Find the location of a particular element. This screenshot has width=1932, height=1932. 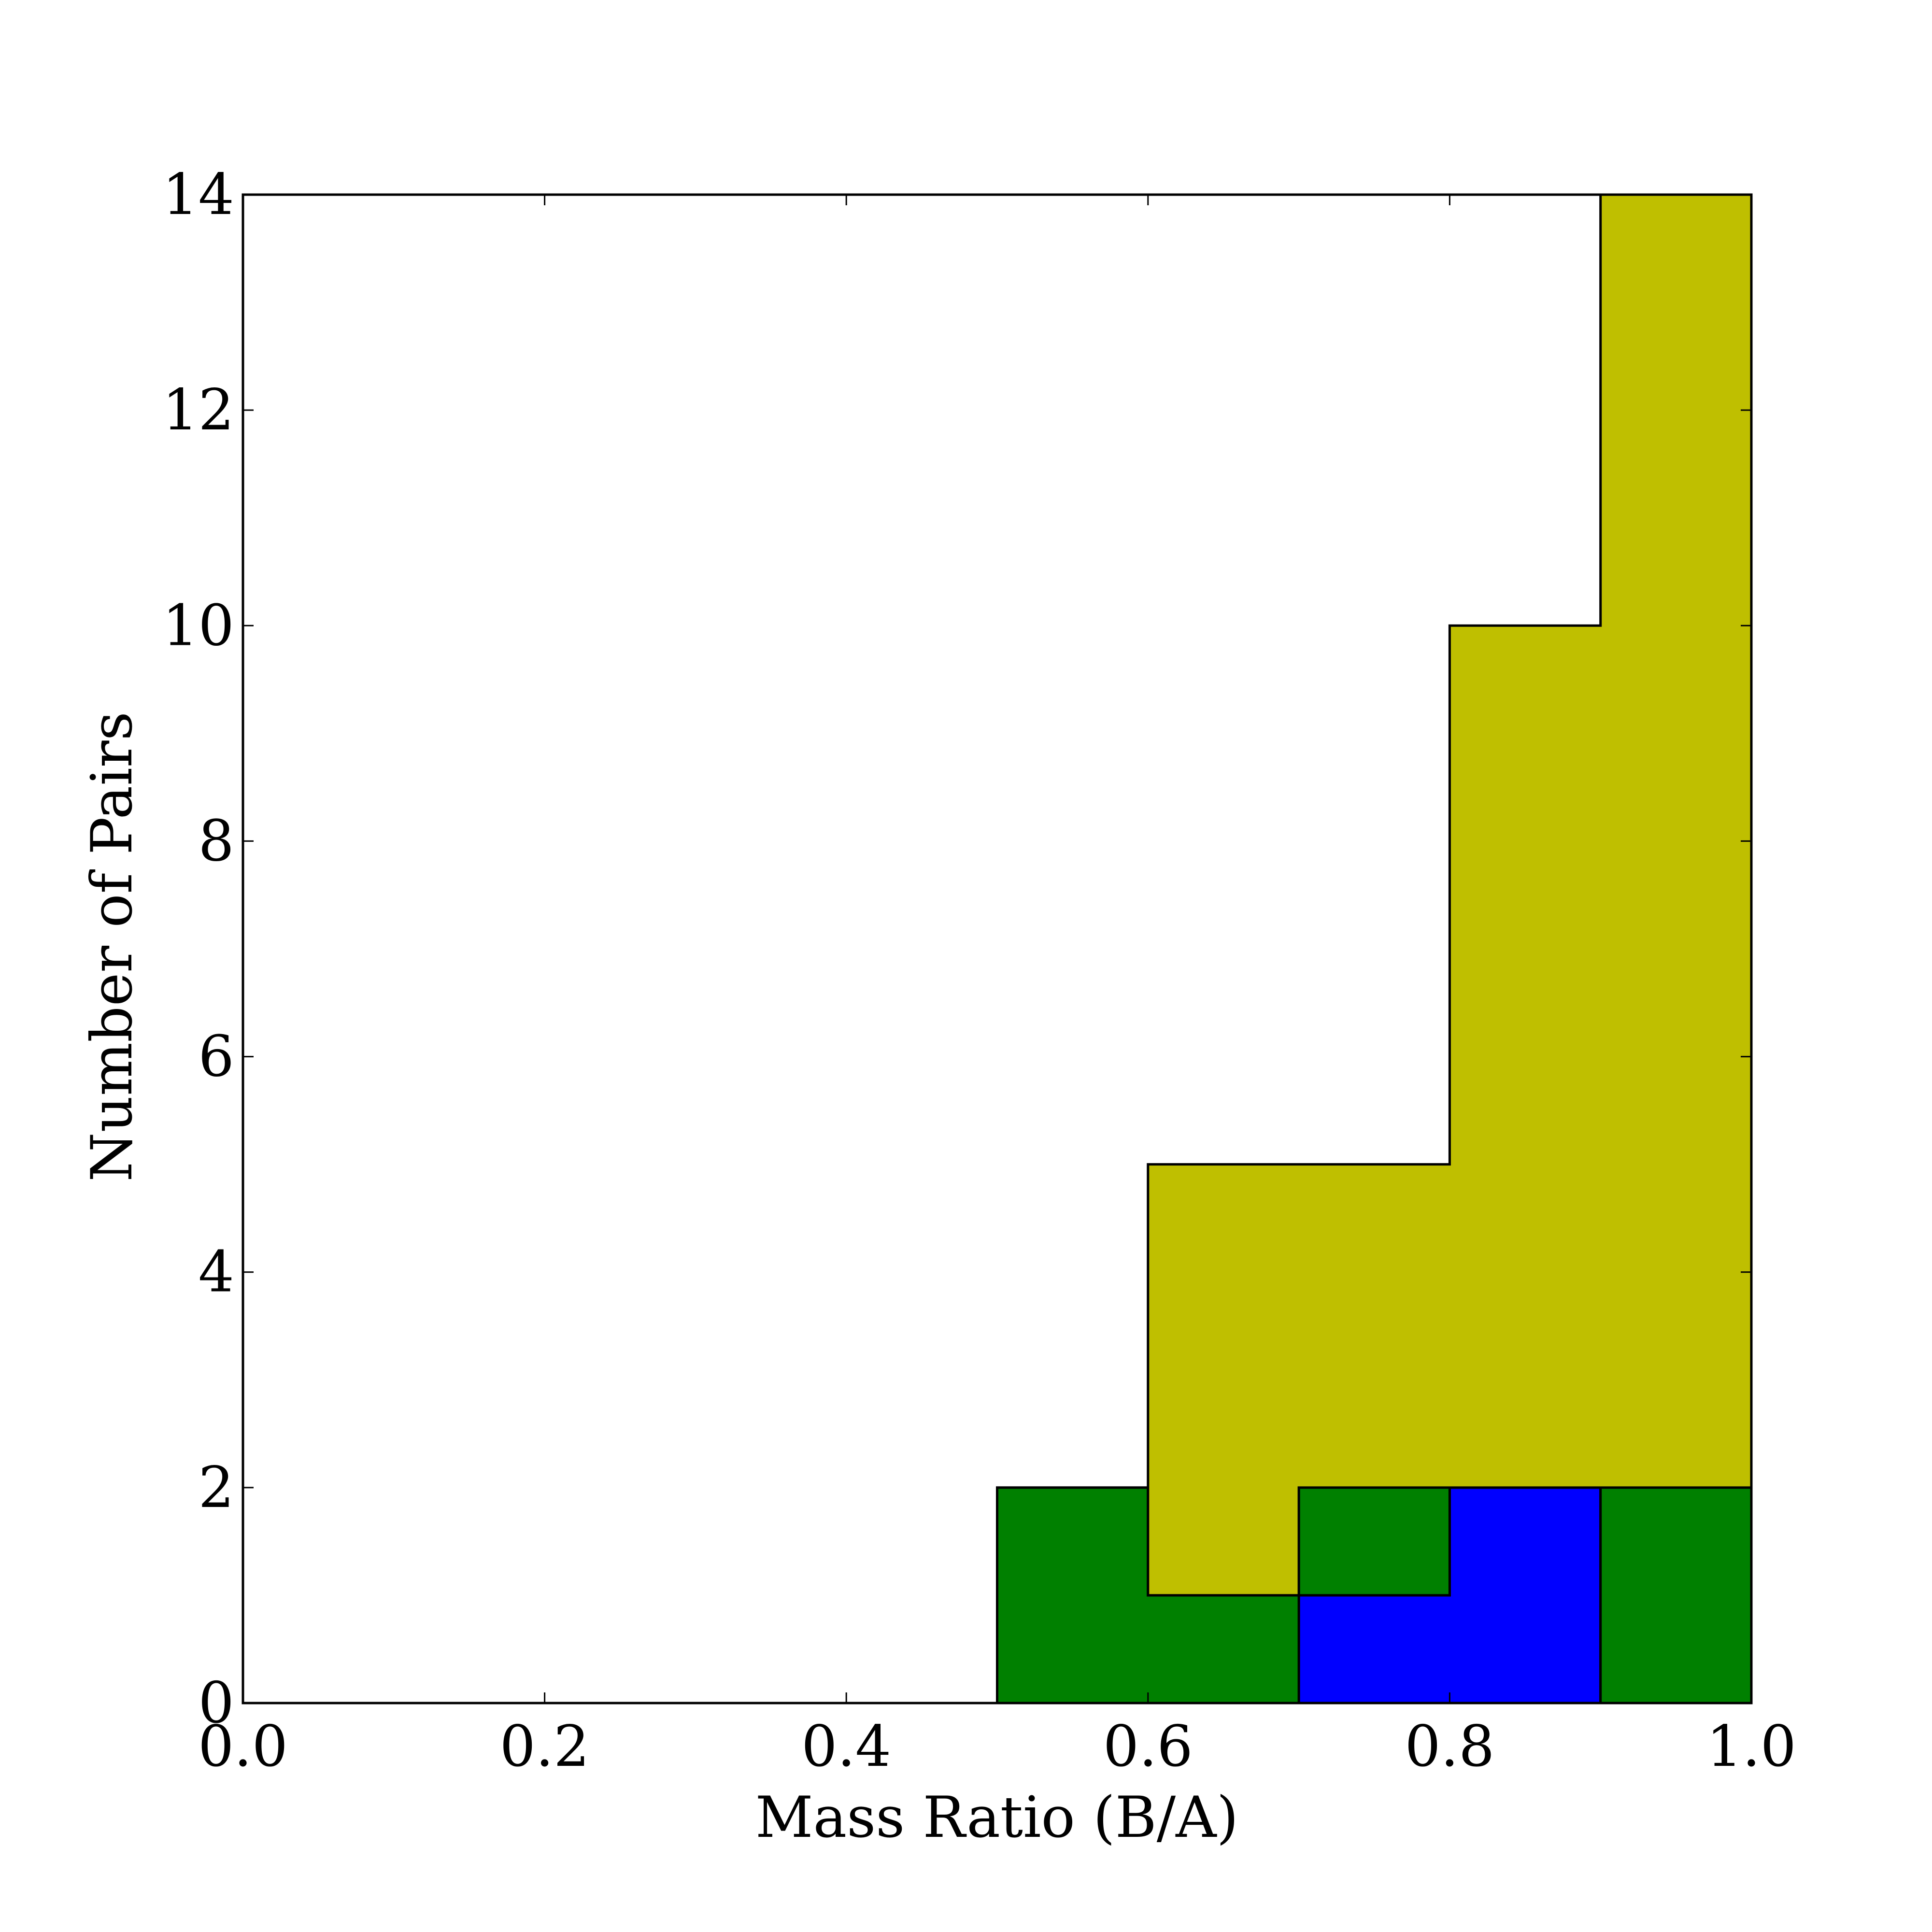

x-axis-label: Mass Ratio (B/A) is located at coordinates (997, 1817).